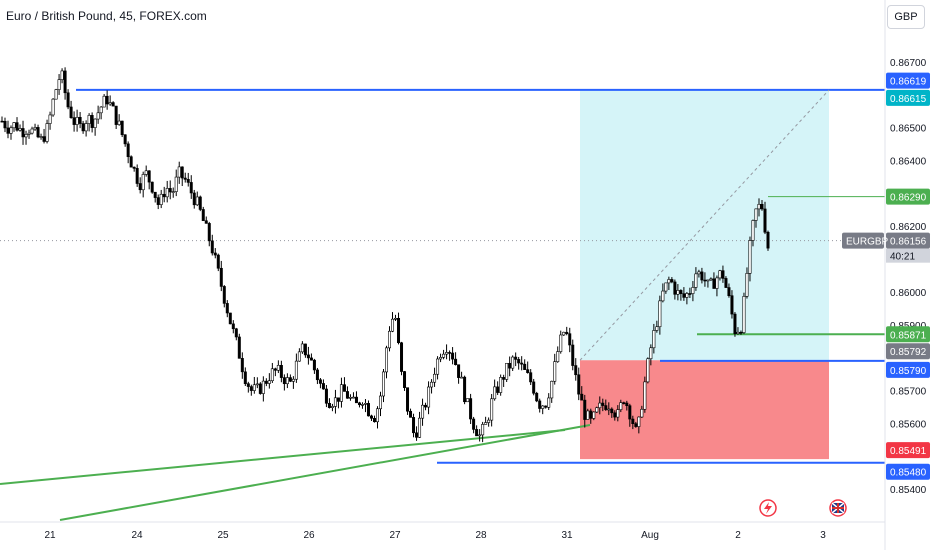  I want to click on price-tag: 0.86615, so click(908, 97).